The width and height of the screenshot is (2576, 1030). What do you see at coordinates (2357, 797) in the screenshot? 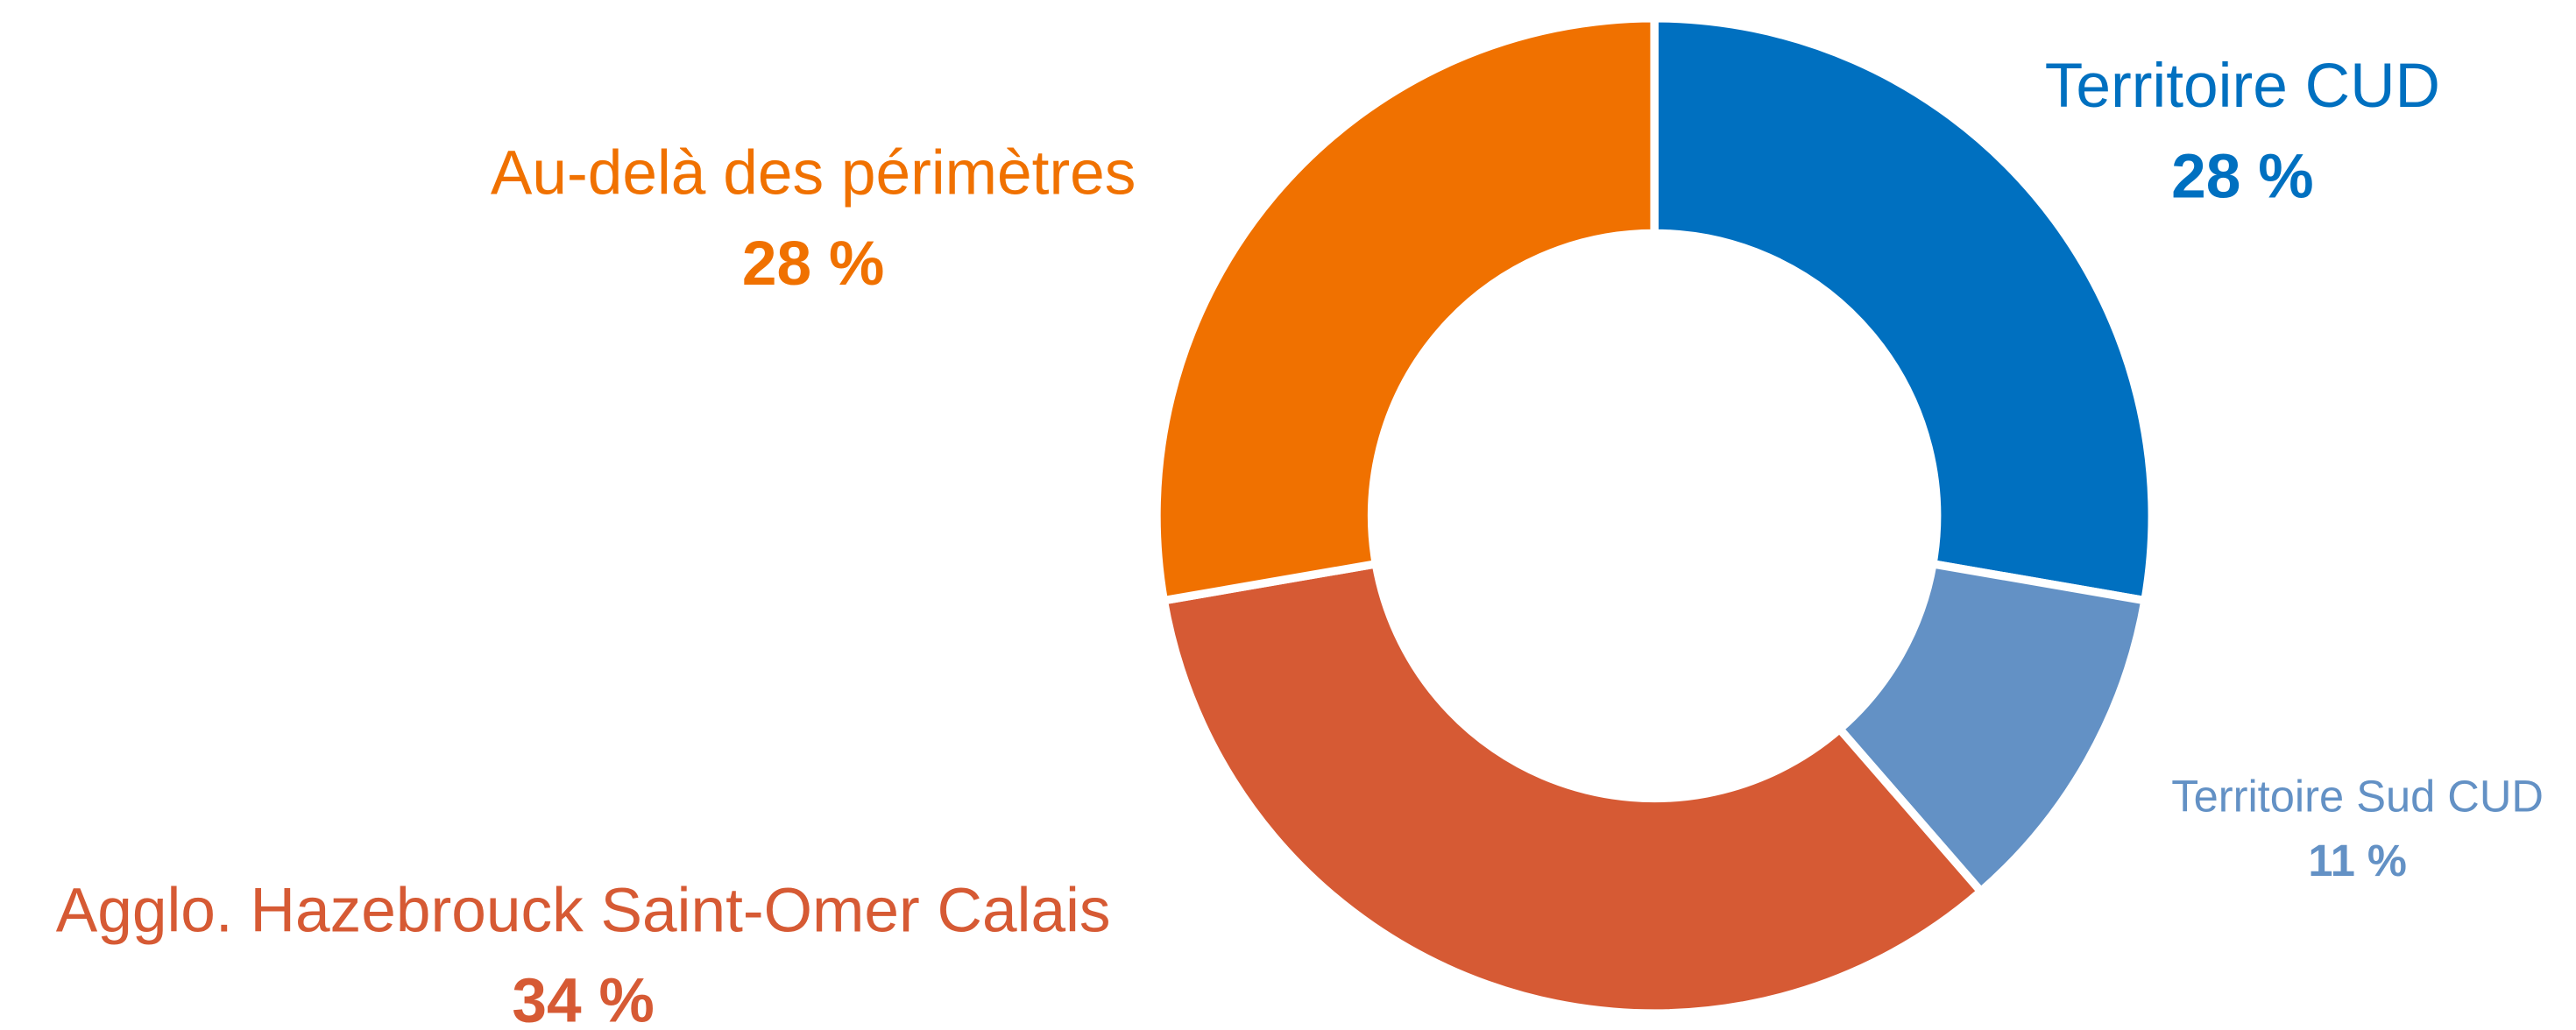
I see `category-label: Territoire Sud CUD` at bounding box center [2357, 797].